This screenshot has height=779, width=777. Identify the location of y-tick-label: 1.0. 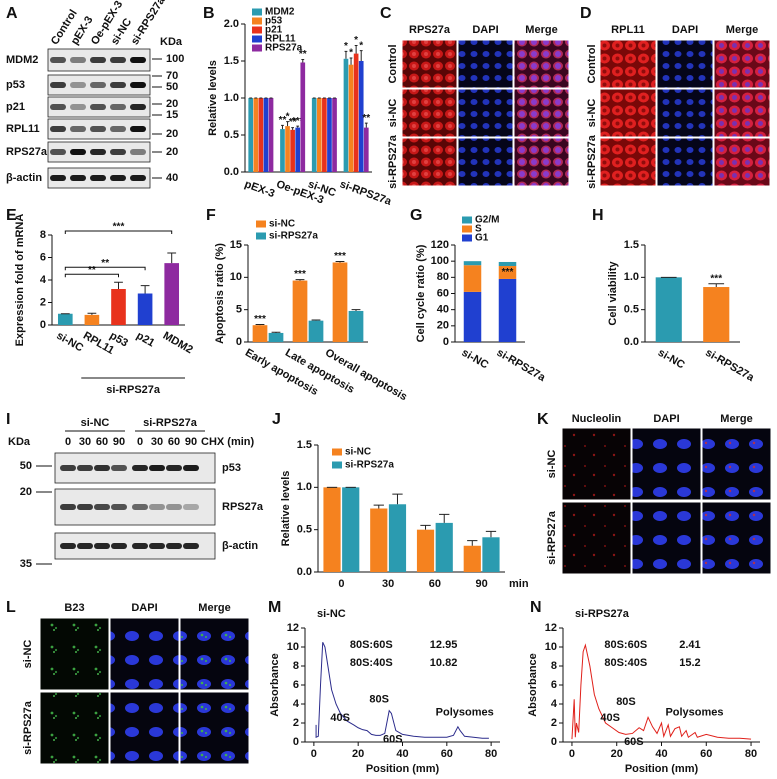
(304, 487).